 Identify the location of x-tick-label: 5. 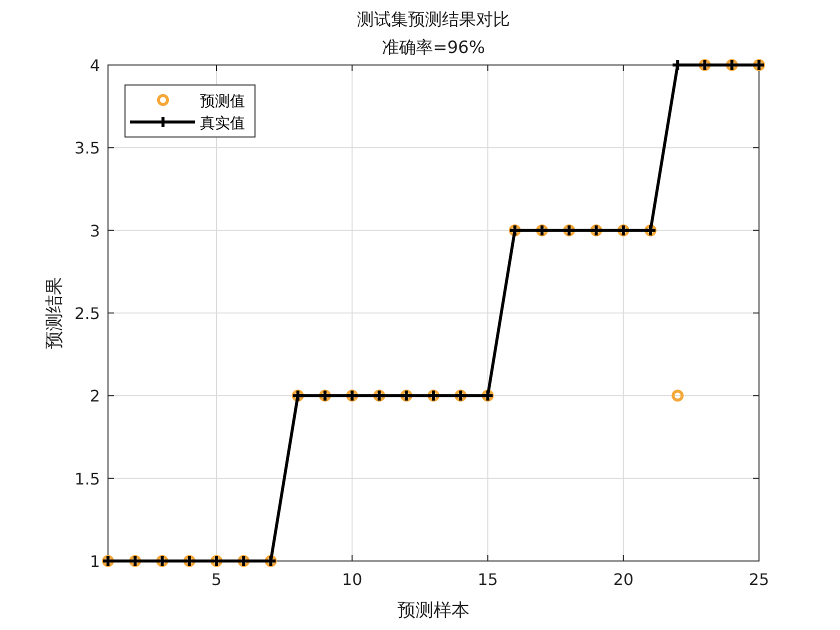
(216, 579).